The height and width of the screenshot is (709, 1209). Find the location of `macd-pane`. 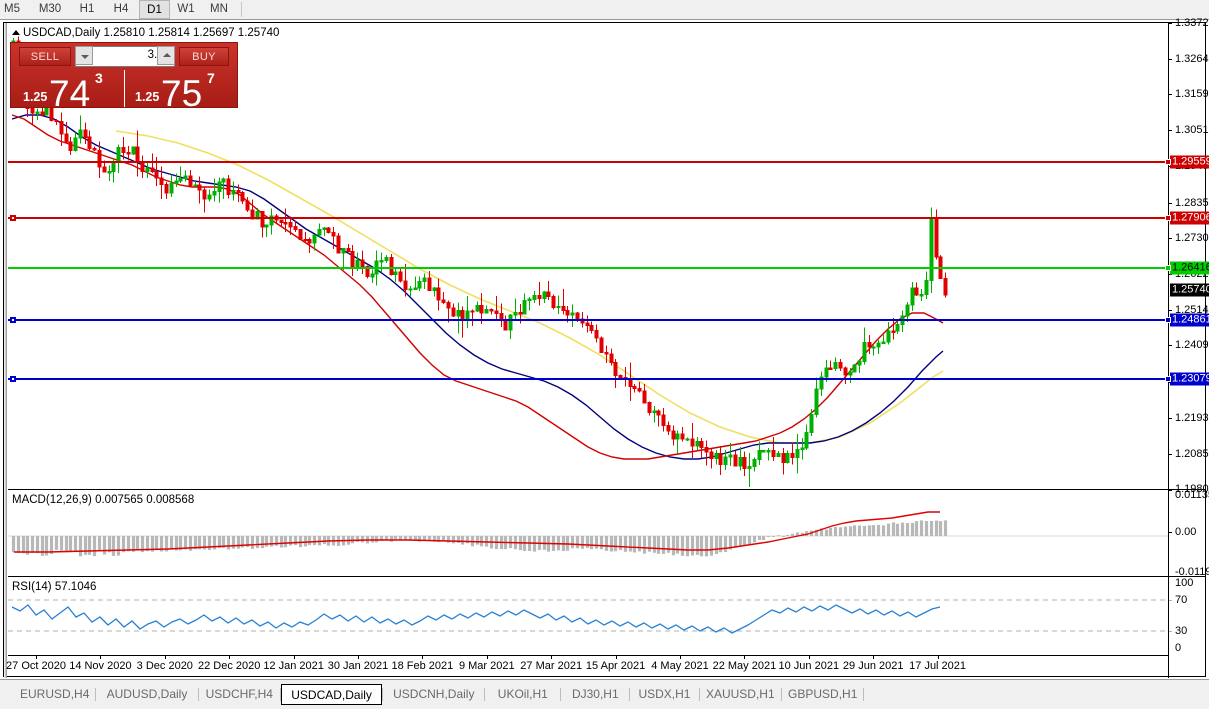

macd-pane is located at coordinates (588, 533).